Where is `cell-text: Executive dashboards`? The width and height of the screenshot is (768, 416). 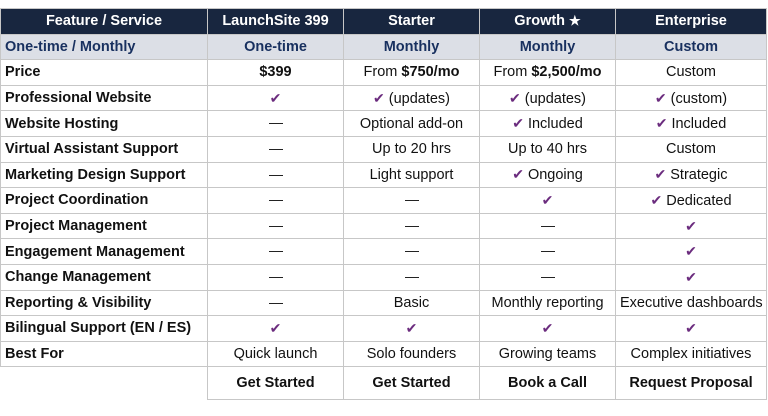 cell-text: Executive dashboards is located at coordinates (691, 302).